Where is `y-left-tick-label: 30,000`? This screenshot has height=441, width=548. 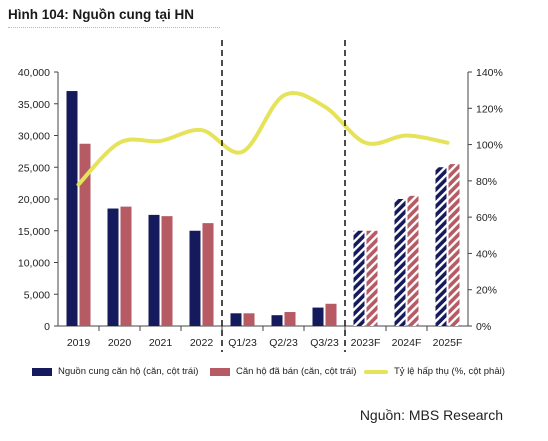
y-left-tick-label: 30,000 is located at coordinates (34, 137).